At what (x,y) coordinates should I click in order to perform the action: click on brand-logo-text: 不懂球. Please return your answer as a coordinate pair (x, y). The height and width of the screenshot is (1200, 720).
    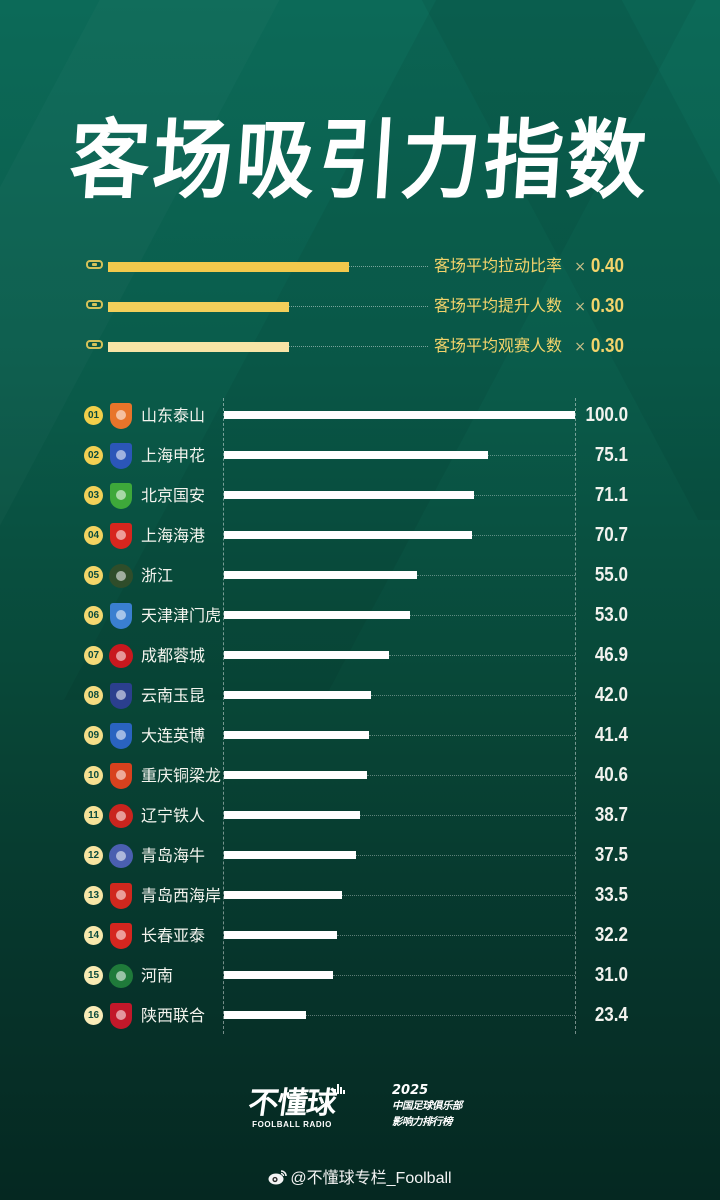
    Looking at the image, I should click on (292, 1103).